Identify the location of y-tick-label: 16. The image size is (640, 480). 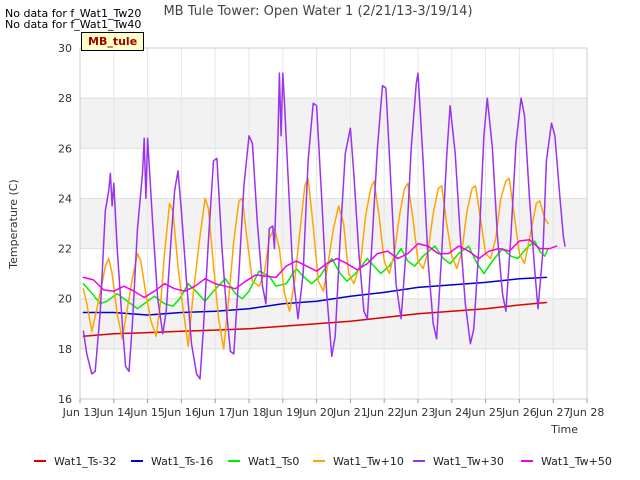
(65, 399).